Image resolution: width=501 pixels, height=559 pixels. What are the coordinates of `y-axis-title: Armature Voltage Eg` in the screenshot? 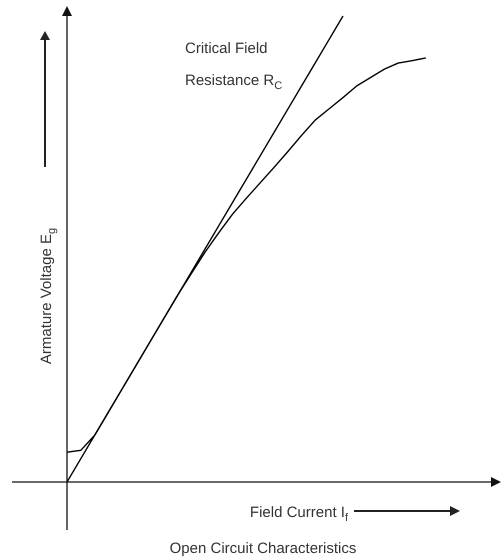 It's located at (48, 296).